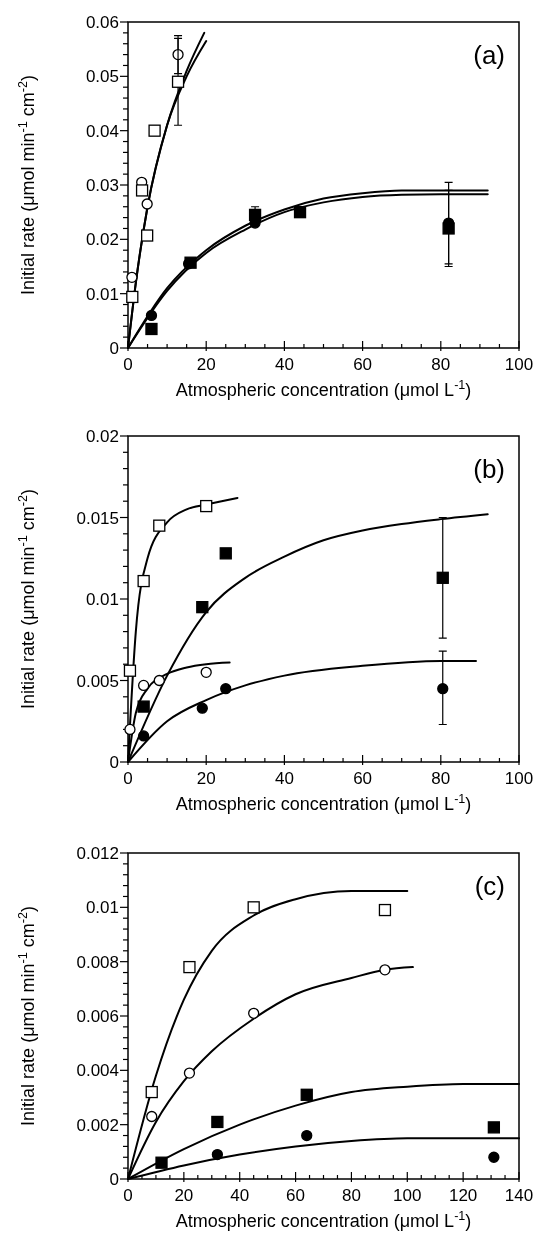  What do you see at coordinates (97, 1125) in the screenshot?
I see `y-tick-label: 0.002` at bounding box center [97, 1125].